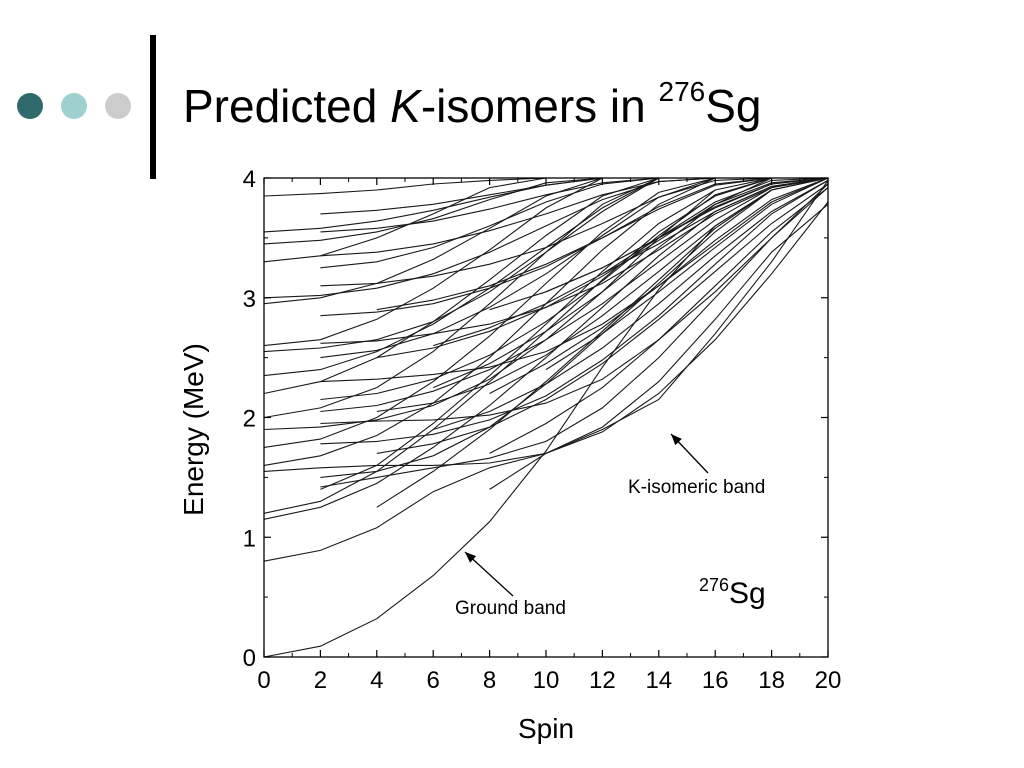 The height and width of the screenshot is (768, 1024). What do you see at coordinates (610, 526) in the screenshot?
I see `annotations: K-isomeric band Ground band` at bounding box center [610, 526].